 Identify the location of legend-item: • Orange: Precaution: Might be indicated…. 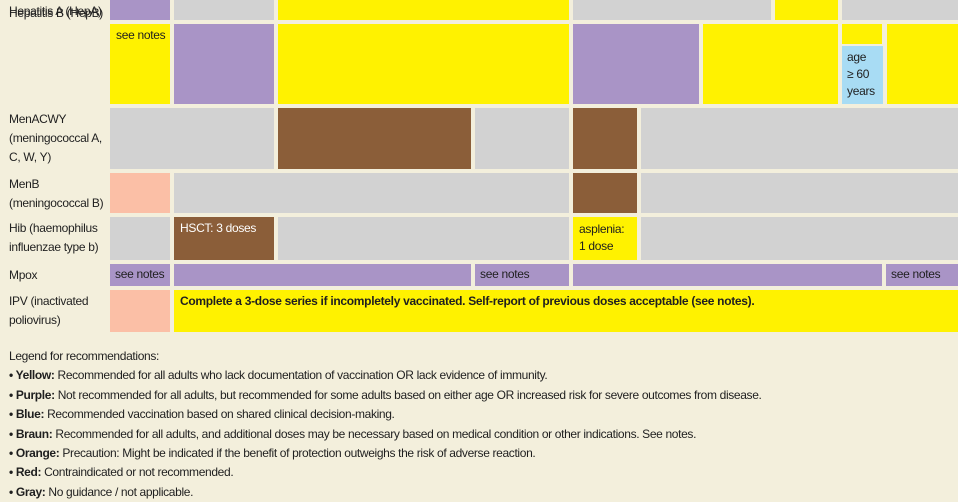
(385, 453).